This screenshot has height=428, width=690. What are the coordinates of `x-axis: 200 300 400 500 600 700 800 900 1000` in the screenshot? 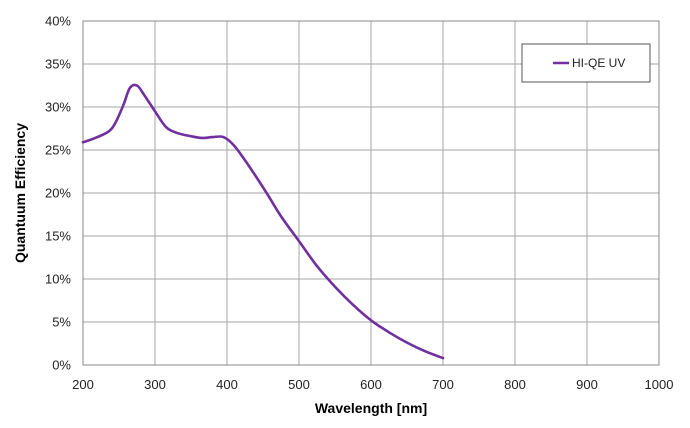 It's located at (372, 384).